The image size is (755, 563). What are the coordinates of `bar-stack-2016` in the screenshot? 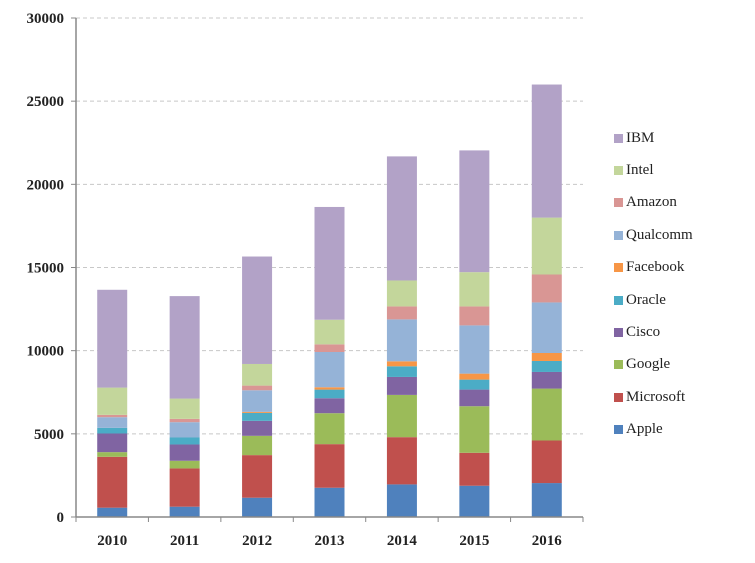 It's located at (546, 300).